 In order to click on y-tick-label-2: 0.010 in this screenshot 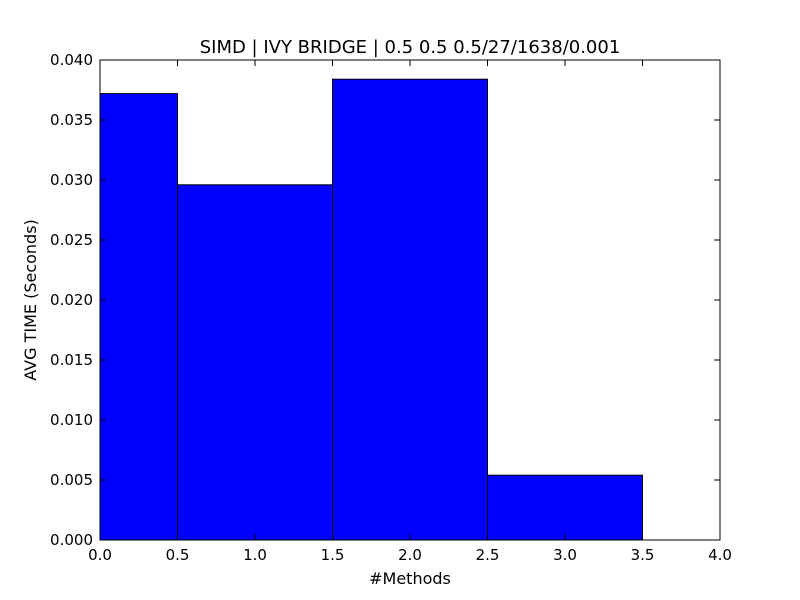, I will do `click(71, 420)`.